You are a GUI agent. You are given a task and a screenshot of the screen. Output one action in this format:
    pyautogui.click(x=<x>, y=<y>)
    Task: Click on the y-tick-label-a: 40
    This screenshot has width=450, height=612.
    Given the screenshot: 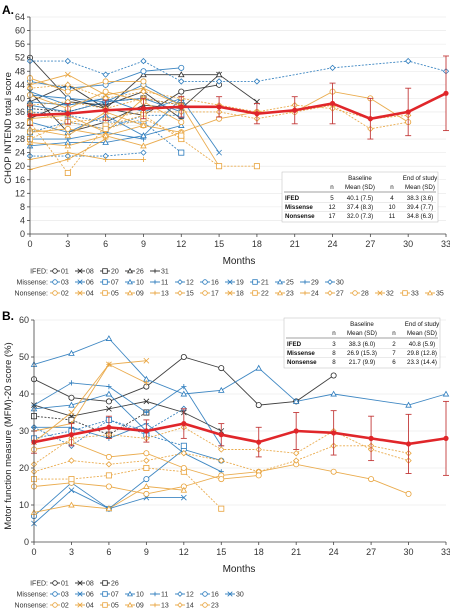 What is the action you would take?
    pyautogui.click(x=20, y=98)
    